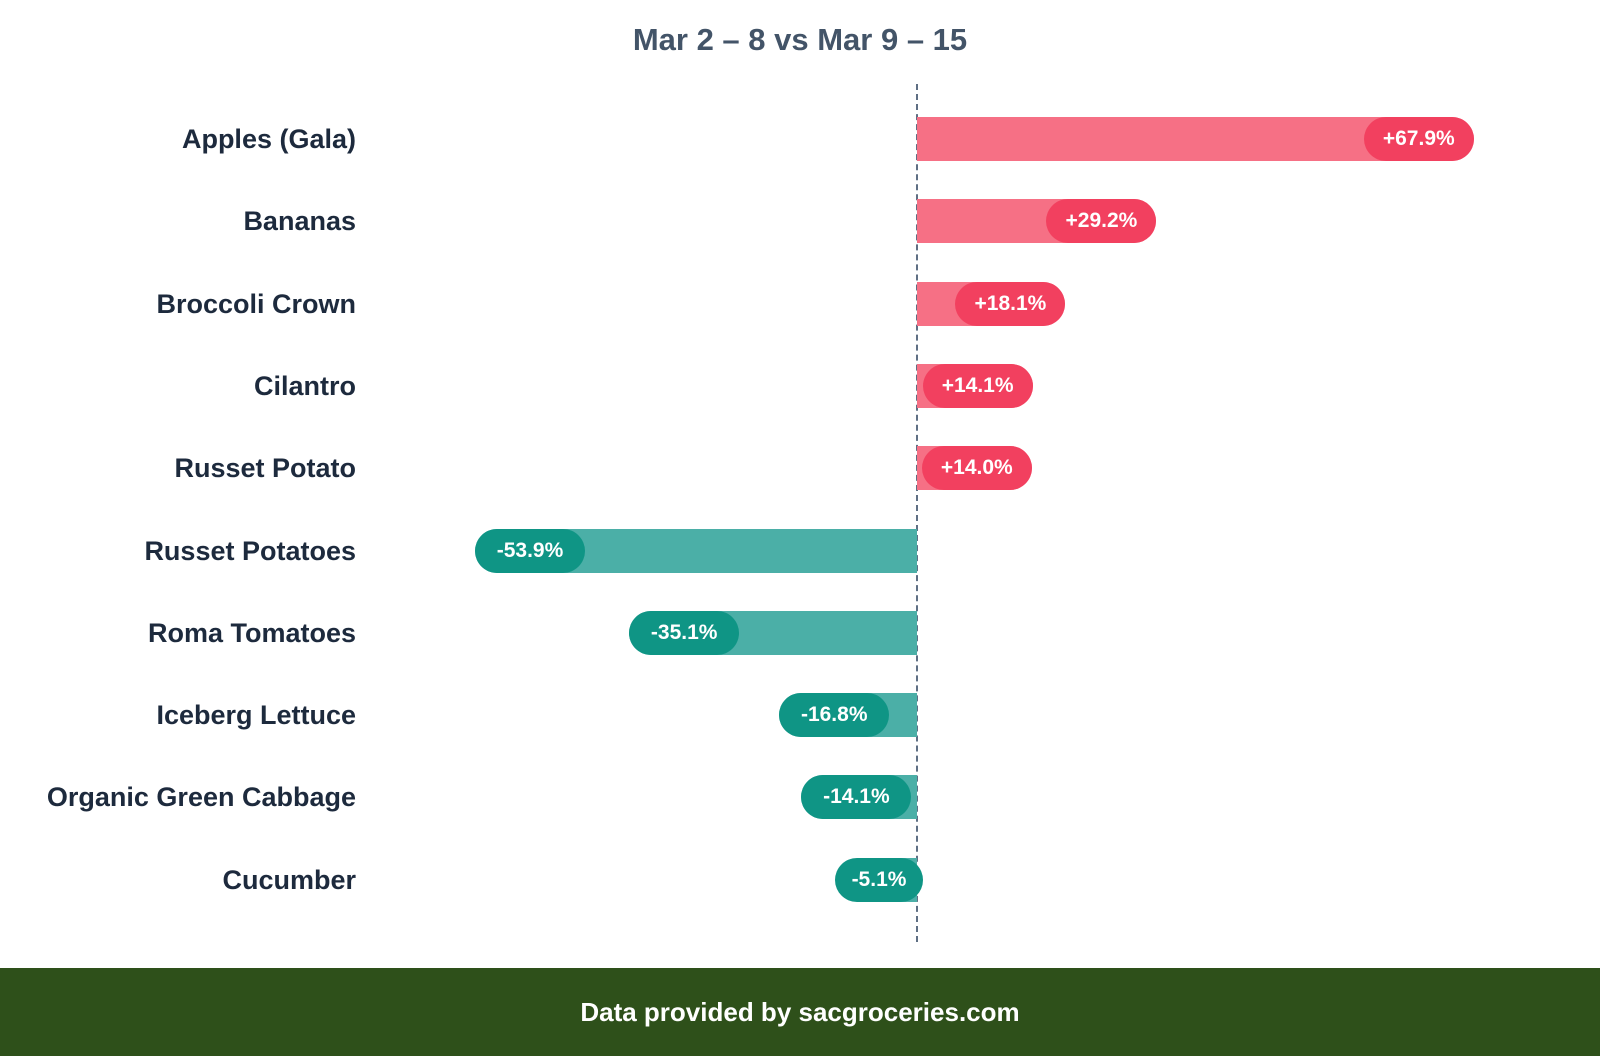 The height and width of the screenshot is (1056, 1600). What do you see at coordinates (977, 385) in the screenshot?
I see `value-pill: +14.1%` at bounding box center [977, 385].